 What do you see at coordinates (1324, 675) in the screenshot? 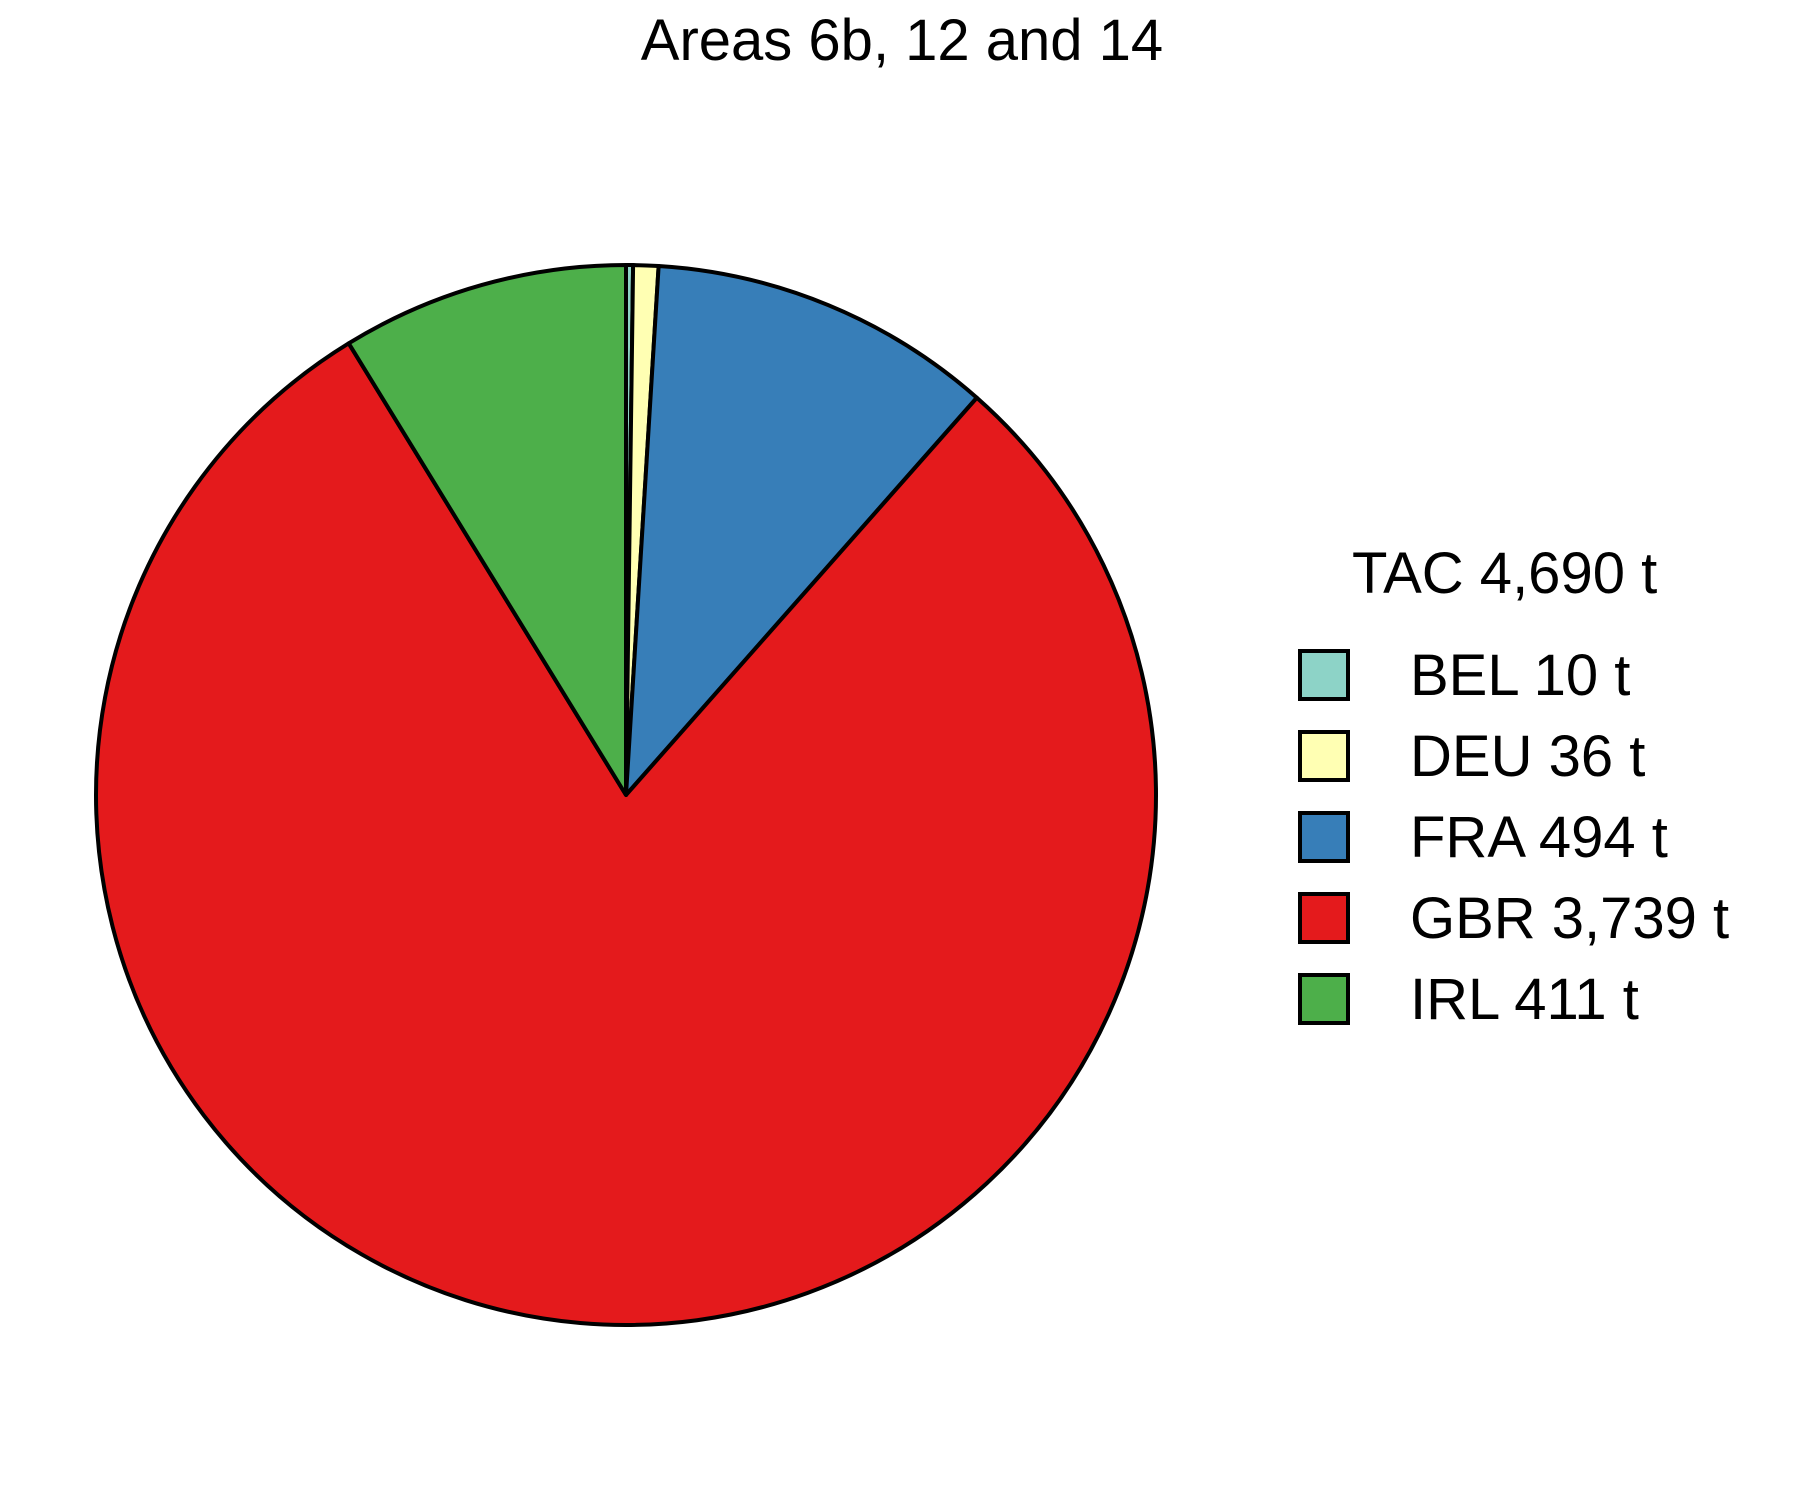
I see `legend-swatch-bel` at bounding box center [1324, 675].